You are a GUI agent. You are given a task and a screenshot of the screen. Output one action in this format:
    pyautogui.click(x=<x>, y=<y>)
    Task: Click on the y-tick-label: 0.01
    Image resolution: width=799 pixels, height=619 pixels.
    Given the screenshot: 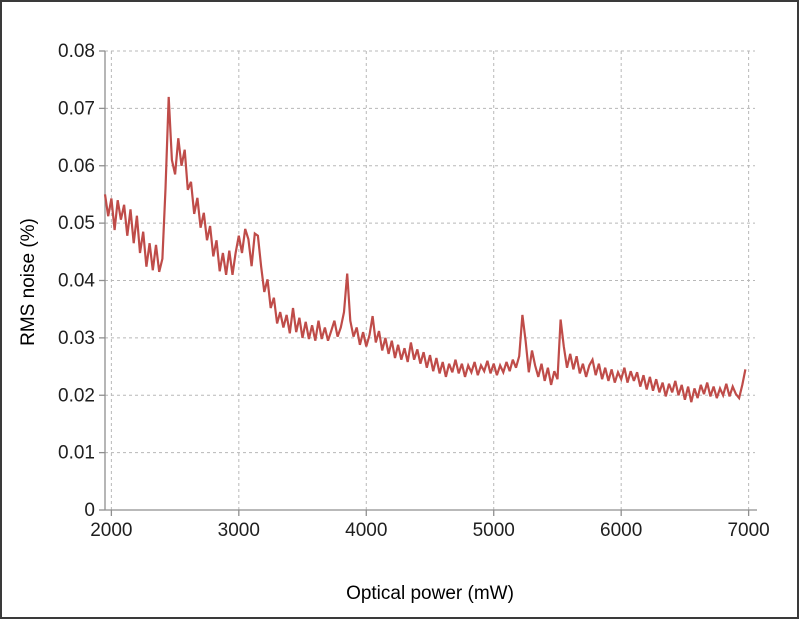 What is the action you would take?
    pyautogui.click(x=76, y=453)
    